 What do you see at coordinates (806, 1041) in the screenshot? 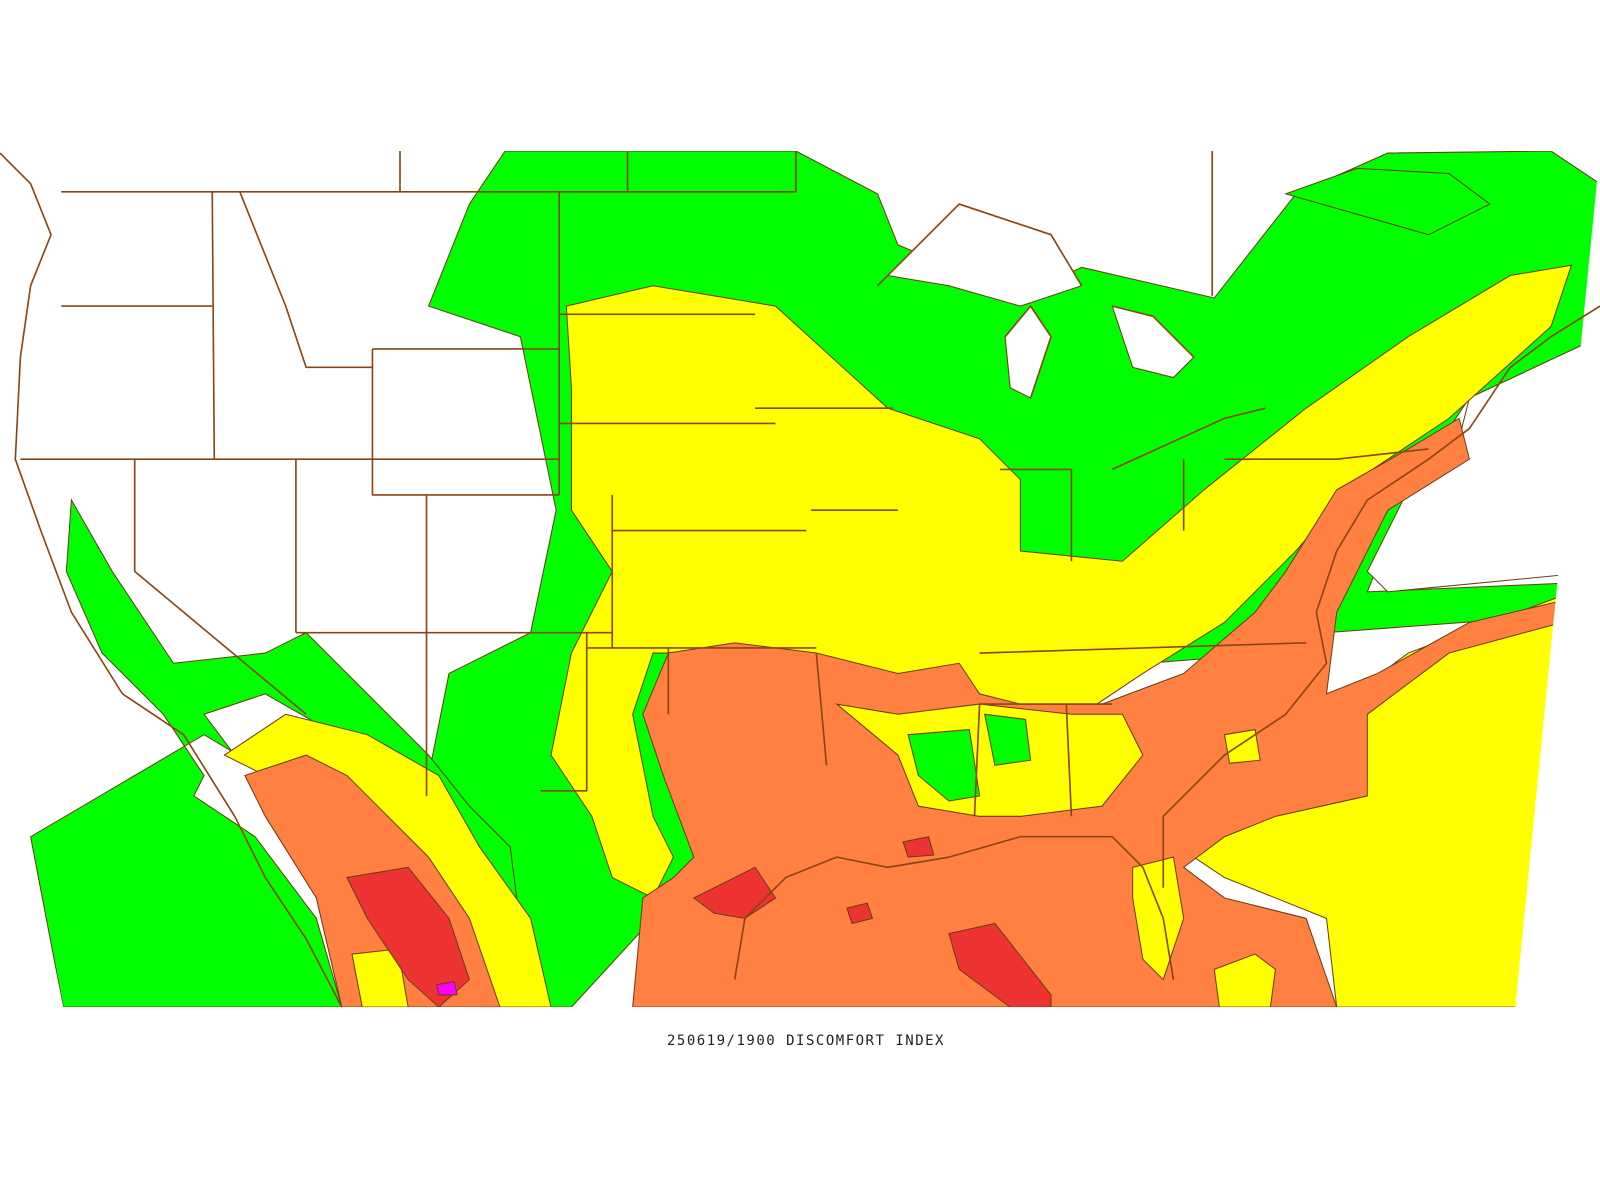
I see `map-caption: 250619/1900 DISCOMFORT INDEX` at bounding box center [806, 1041].